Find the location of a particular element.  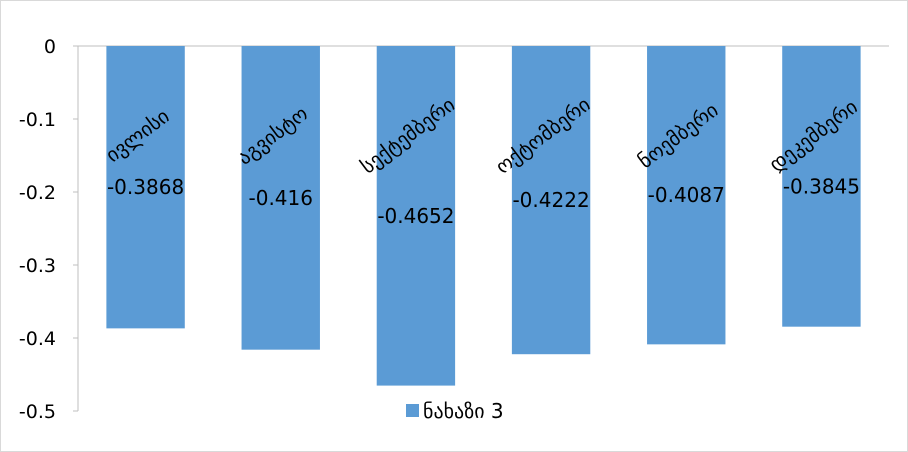

data-label: -0.416 is located at coordinates (281, 198).